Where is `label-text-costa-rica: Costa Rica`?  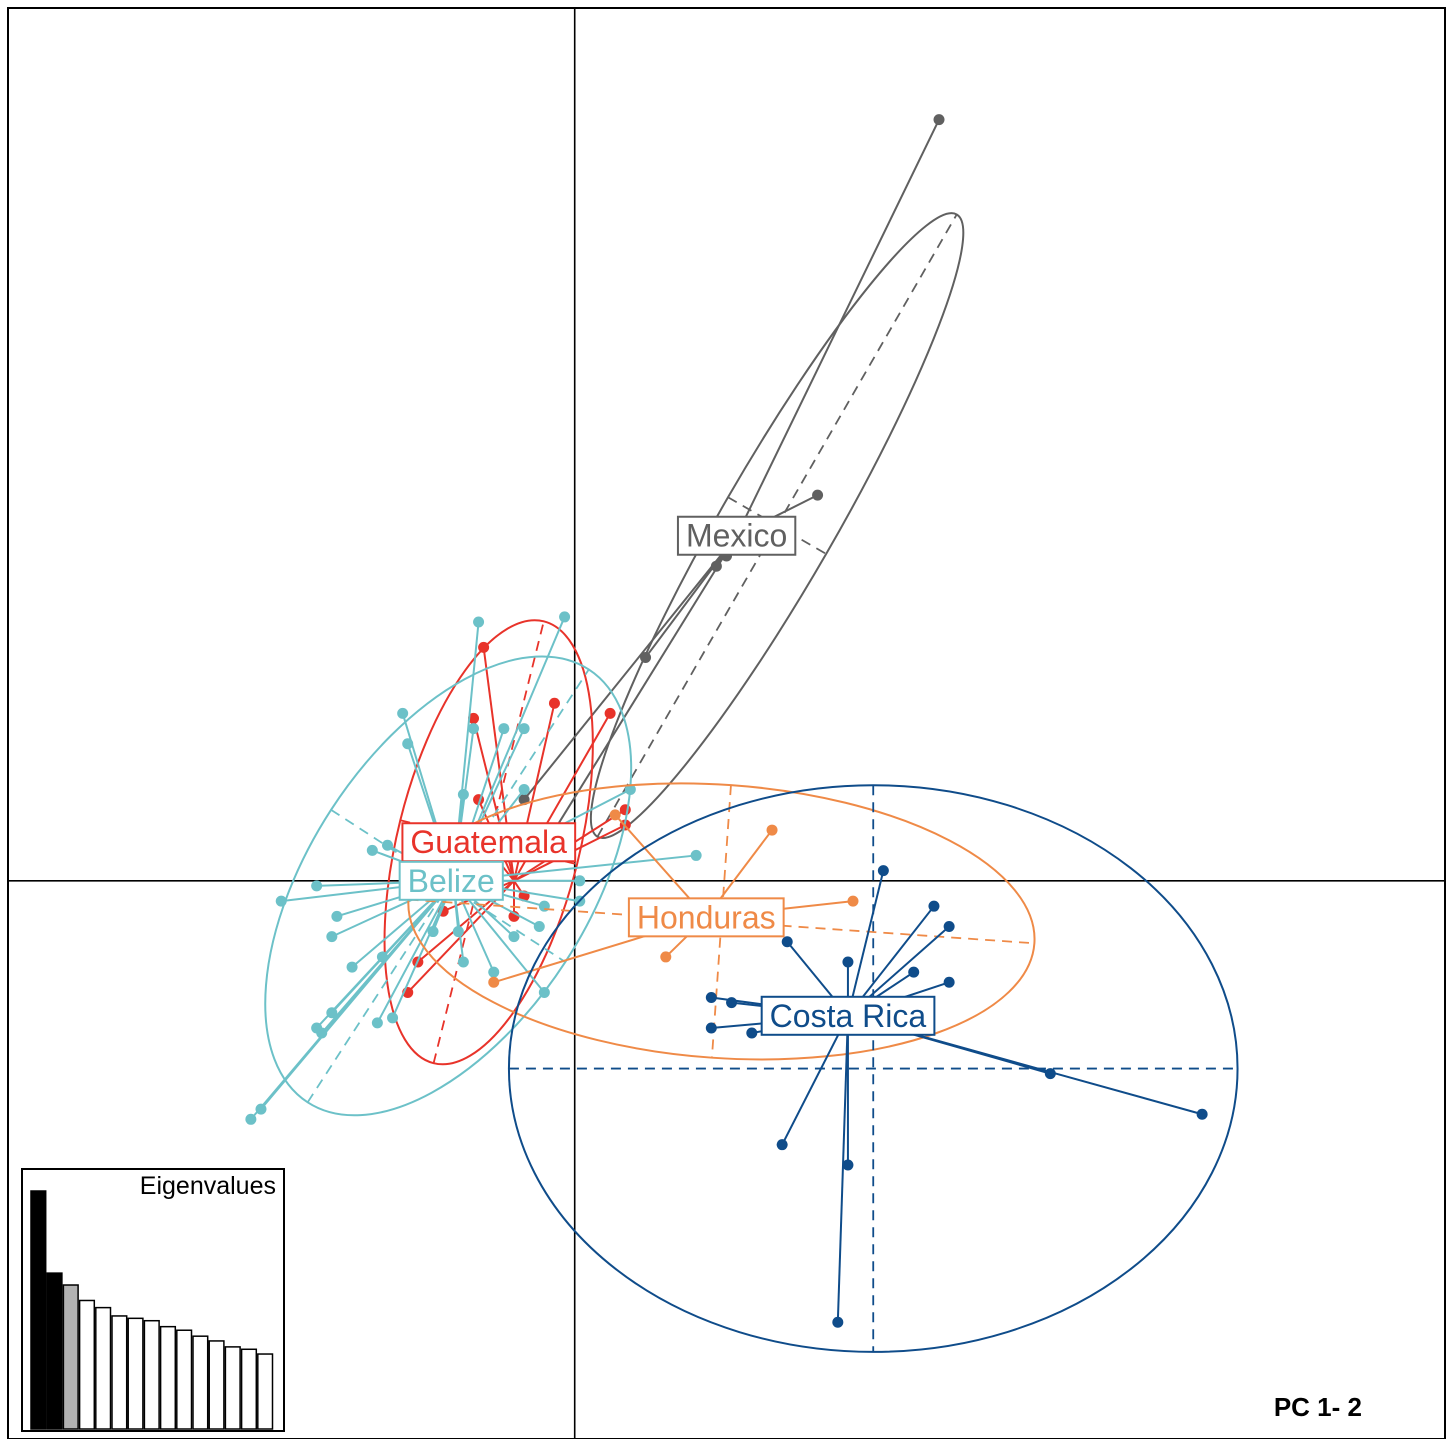
label-text-costa-rica: Costa Rica is located at coordinates (848, 1016).